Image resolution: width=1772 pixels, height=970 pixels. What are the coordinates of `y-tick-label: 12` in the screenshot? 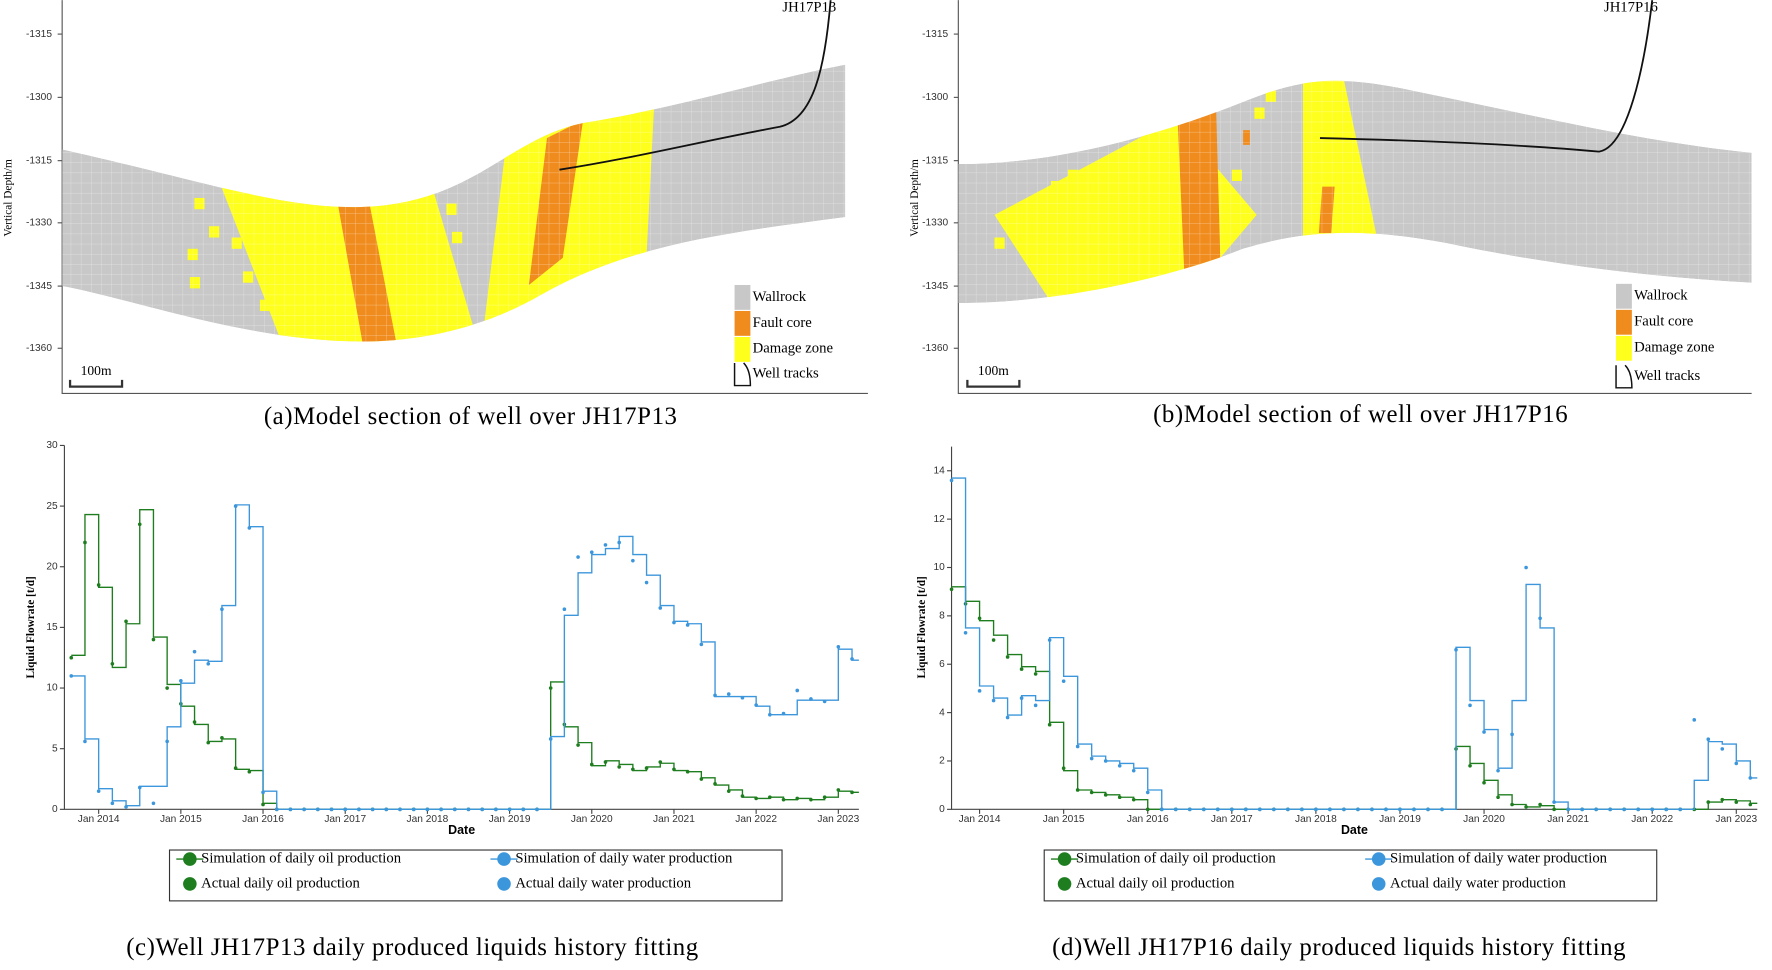 It's located at (939, 519).